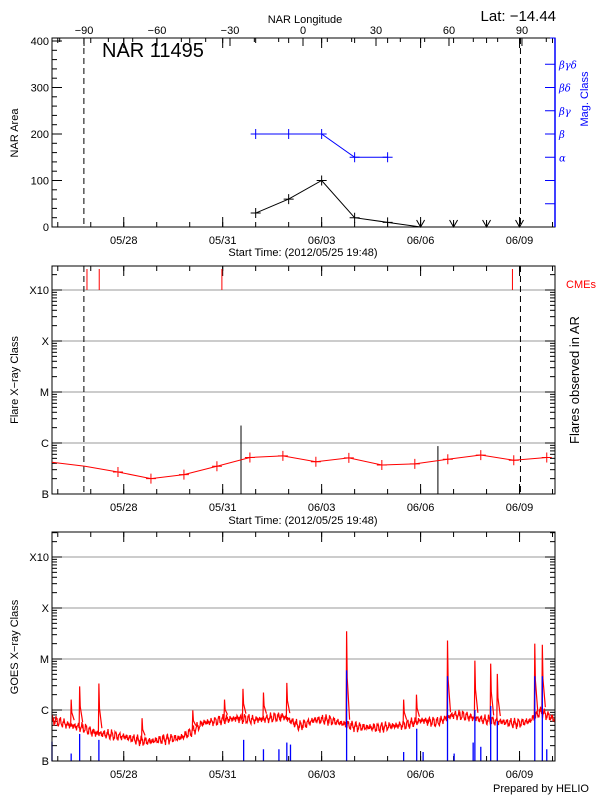 Image resolution: width=600 pixels, height=800 pixels. Describe the element at coordinates (522, 31) in the screenshot. I see `top-tick-label: 90` at that location.